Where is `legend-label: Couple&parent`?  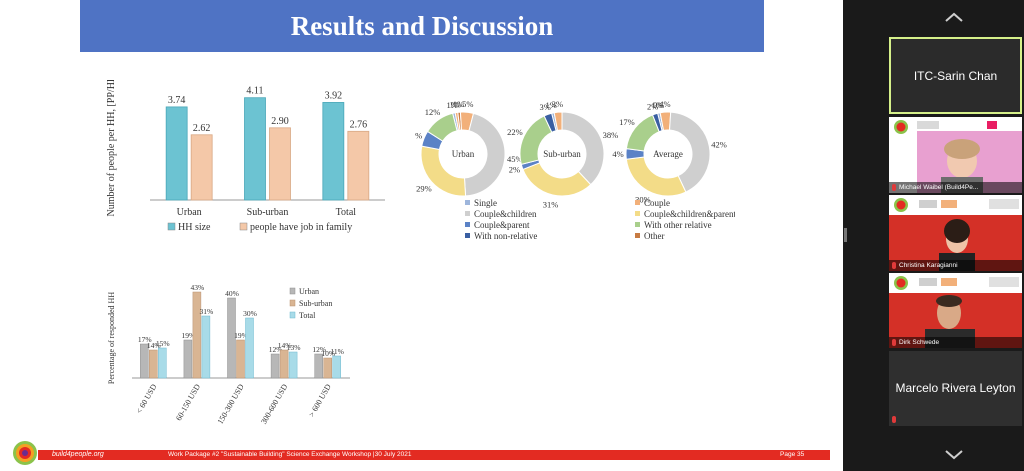 legend-label: Couple&parent is located at coordinates (502, 225).